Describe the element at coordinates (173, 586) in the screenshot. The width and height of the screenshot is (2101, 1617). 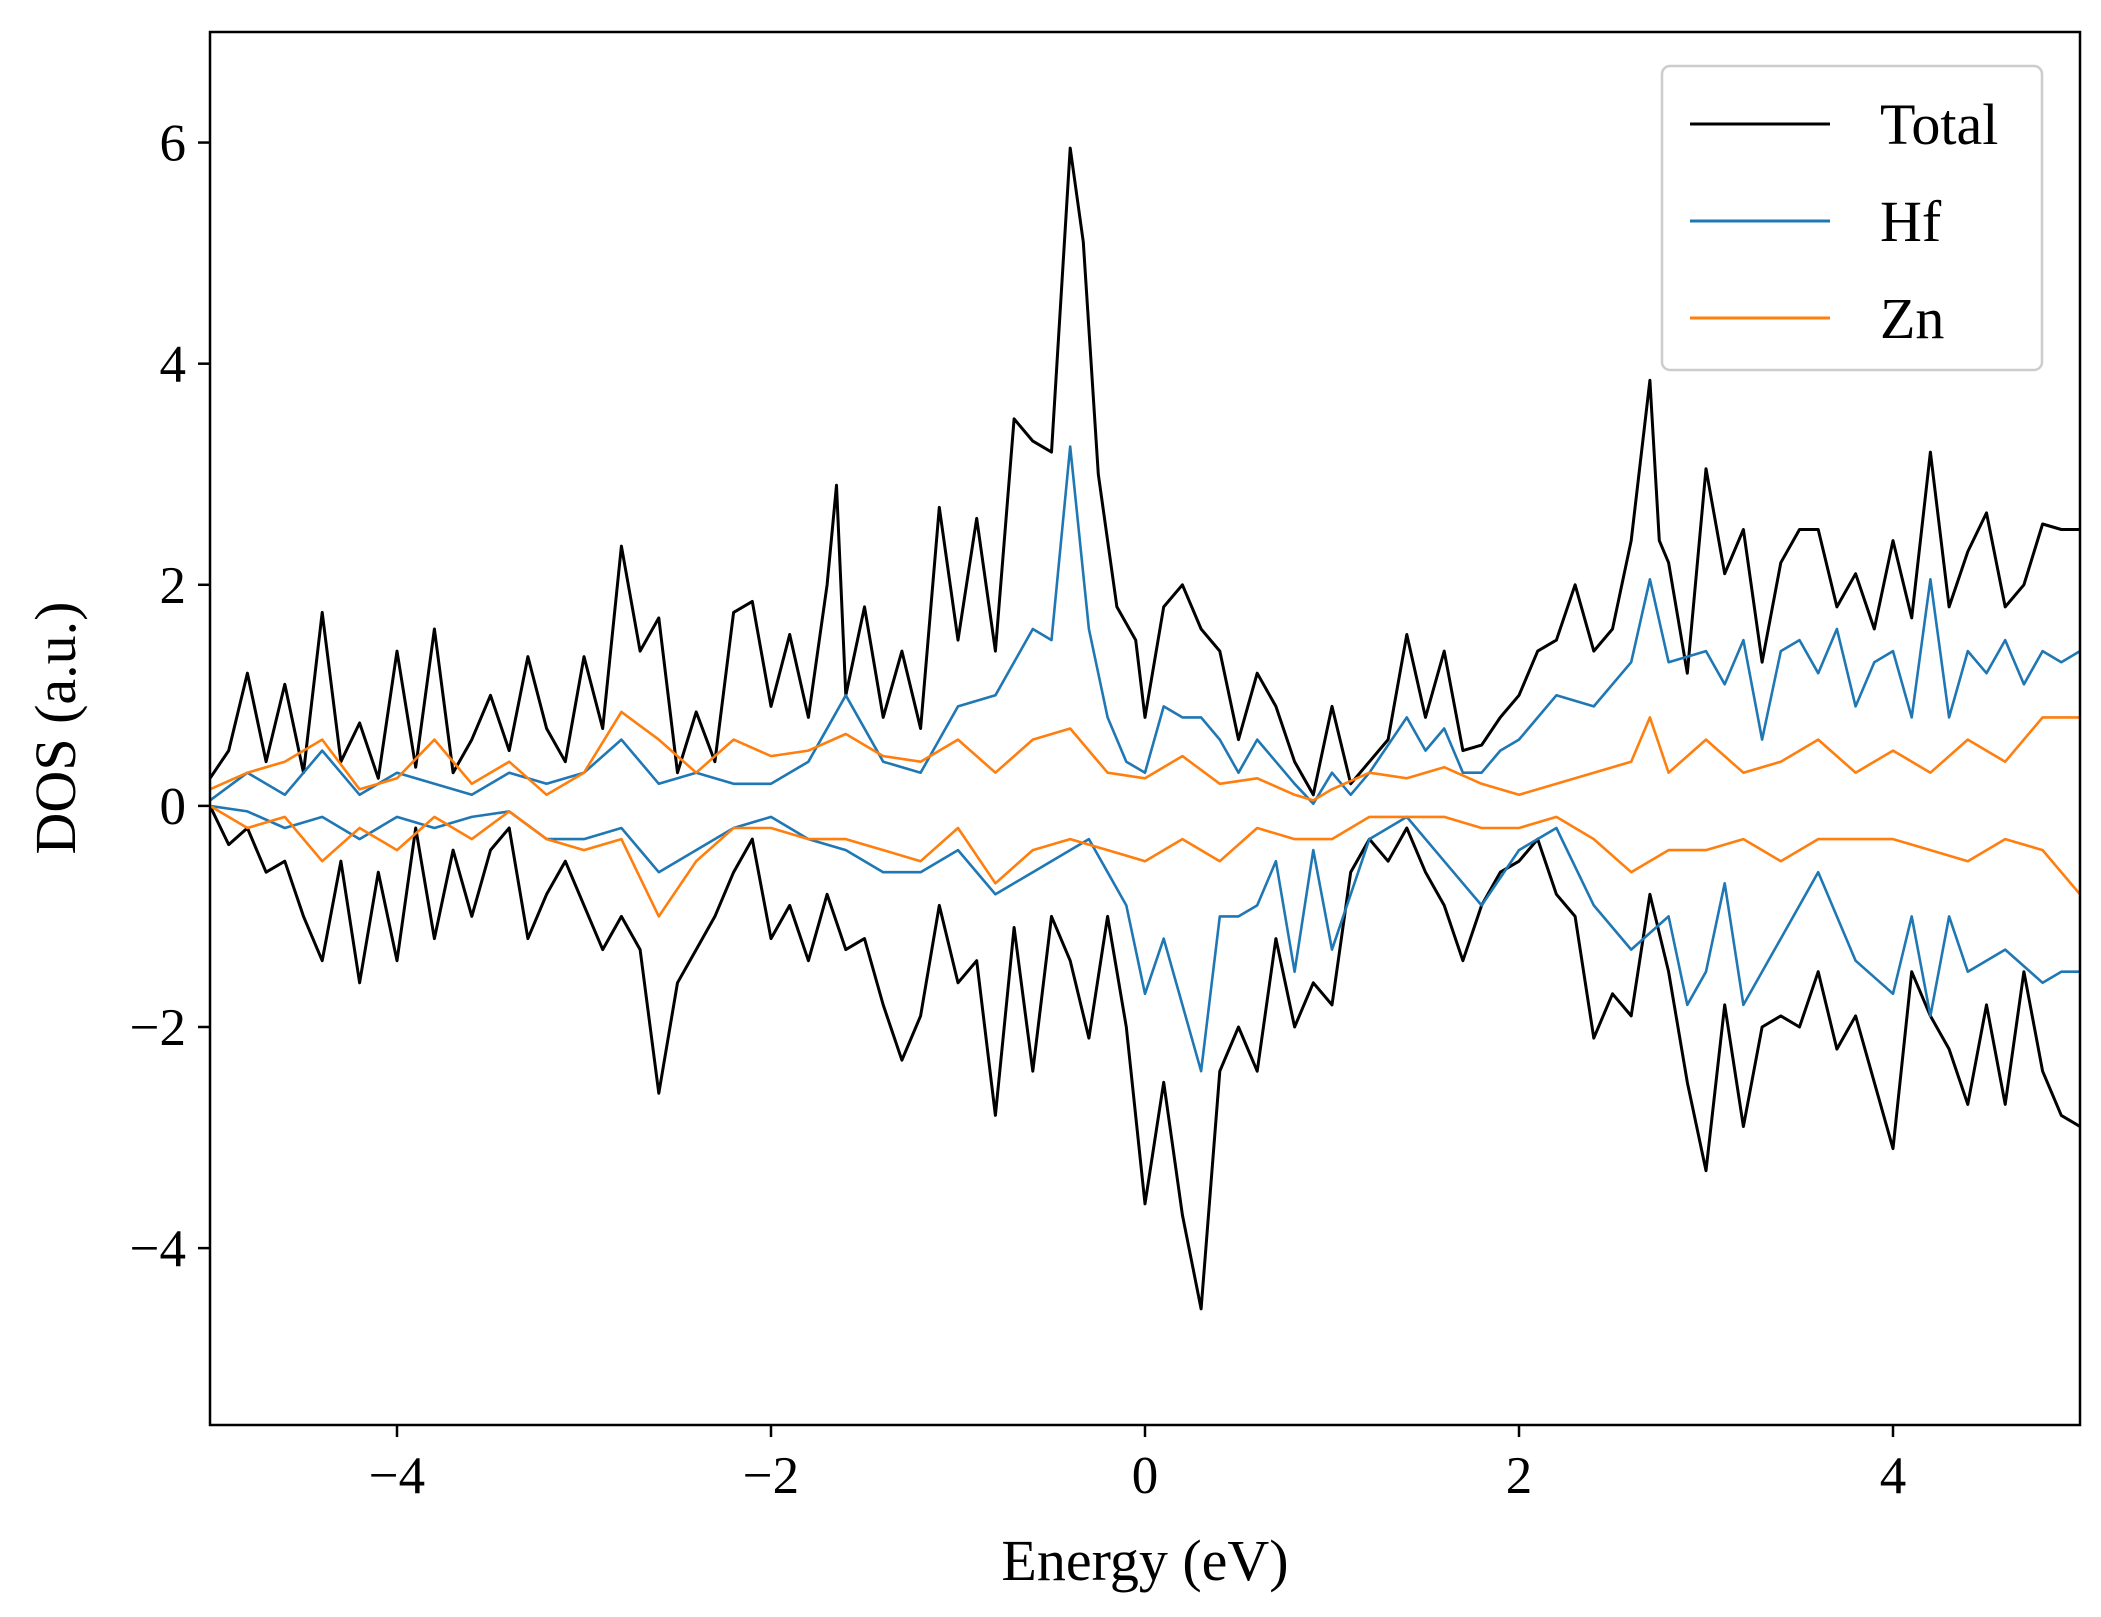
I see `y-tick-label: 2` at that location.